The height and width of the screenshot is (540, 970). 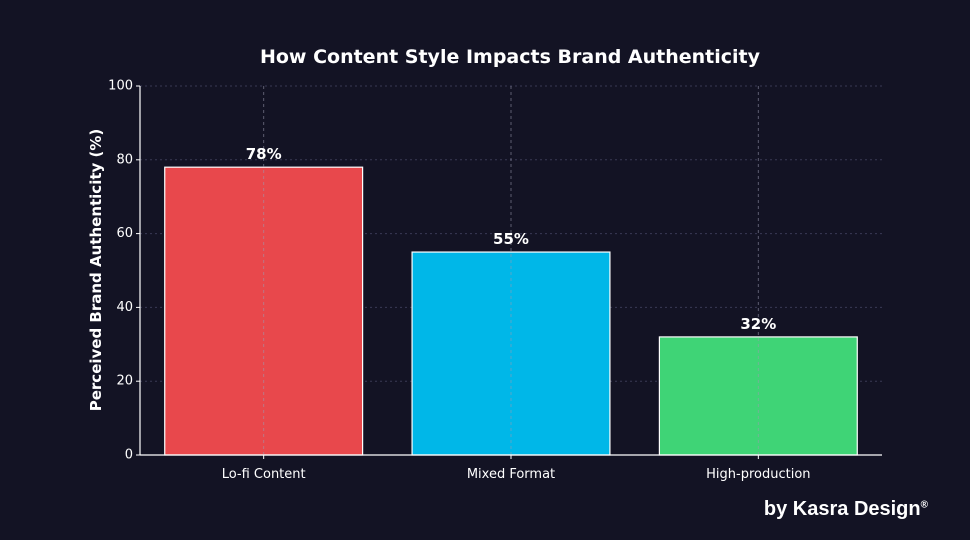 What do you see at coordinates (758, 324) in the screenshot?
I see `data-label: 32%` at bounding box center [758, 324].